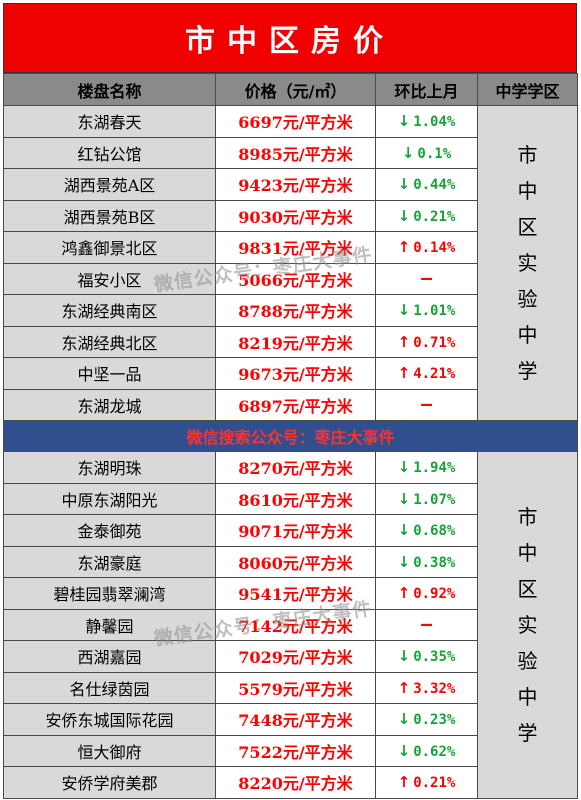 Image resolution: width=581 pixels, height=800 pixels. What do you see at coordinates (109, 152) in the screenshot?
I see `property-name: 红钻公馆` at bounding box center [109, 152].